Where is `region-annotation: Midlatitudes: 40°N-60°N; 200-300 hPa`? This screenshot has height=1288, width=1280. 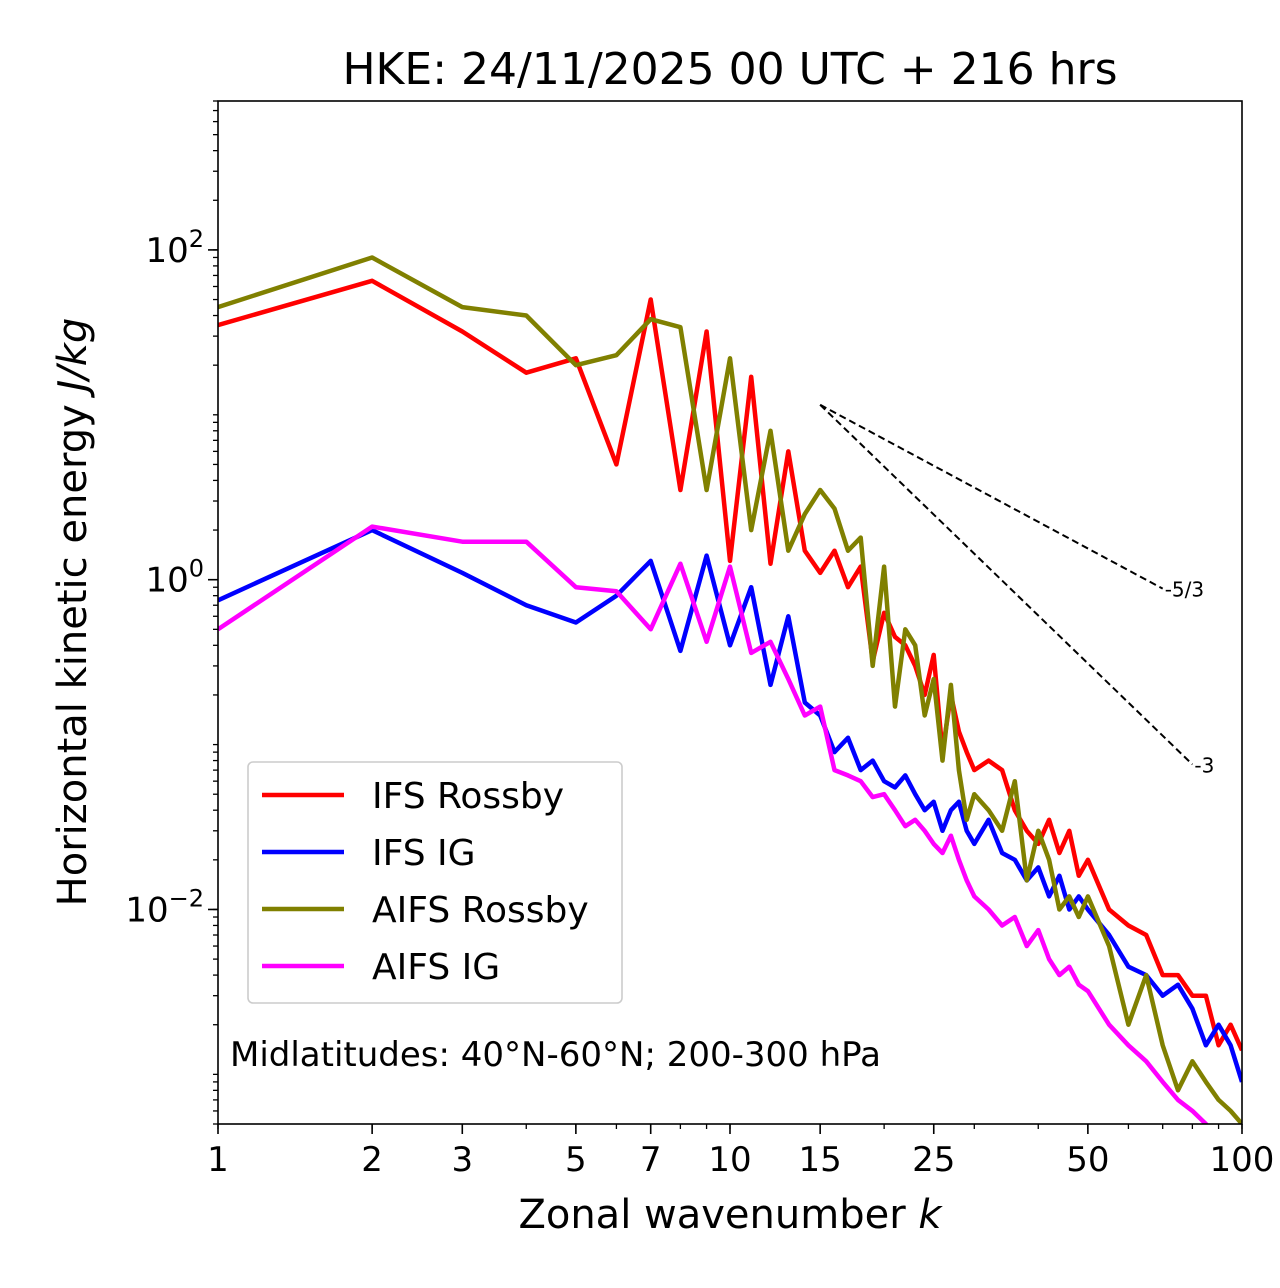
region-annotation: Midlatitudes: 40°N-60°N; 200-300 hPa is located at coordinates (555, 1055).